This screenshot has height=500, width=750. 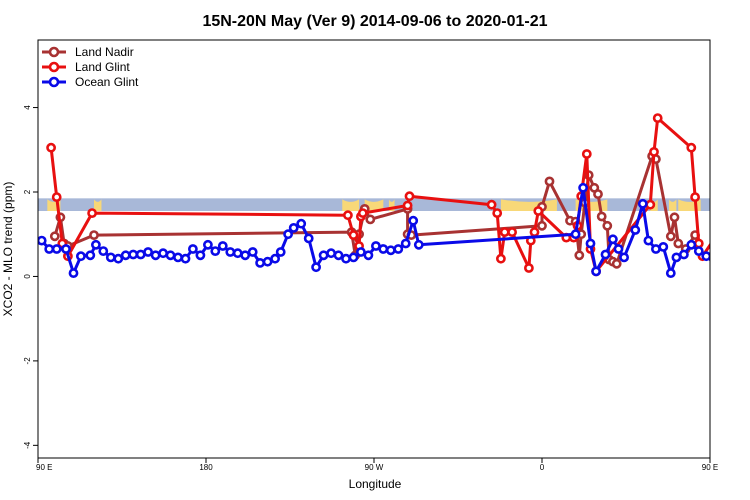 What do you see at coordinates (8, 249) in the screenshot?
I see `y-axis-label: XCO2 - MLO trend (ppm)` at bounding box center [8, 249].